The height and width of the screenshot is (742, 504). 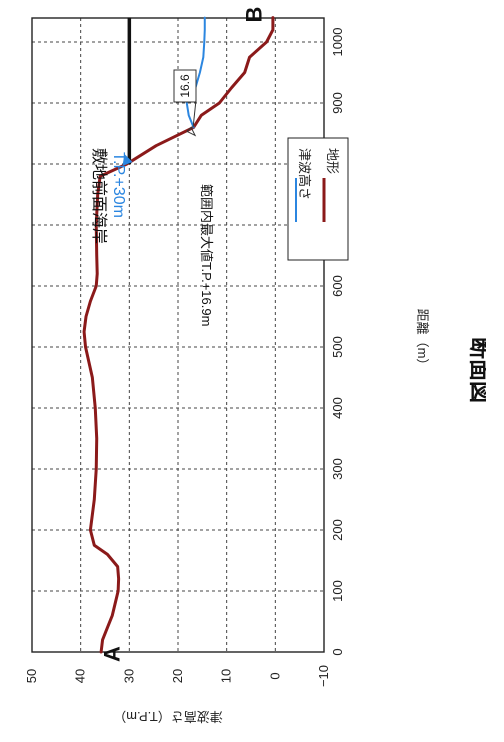 I want to click on x-tick-label: 900, so click(x=337, y=103).